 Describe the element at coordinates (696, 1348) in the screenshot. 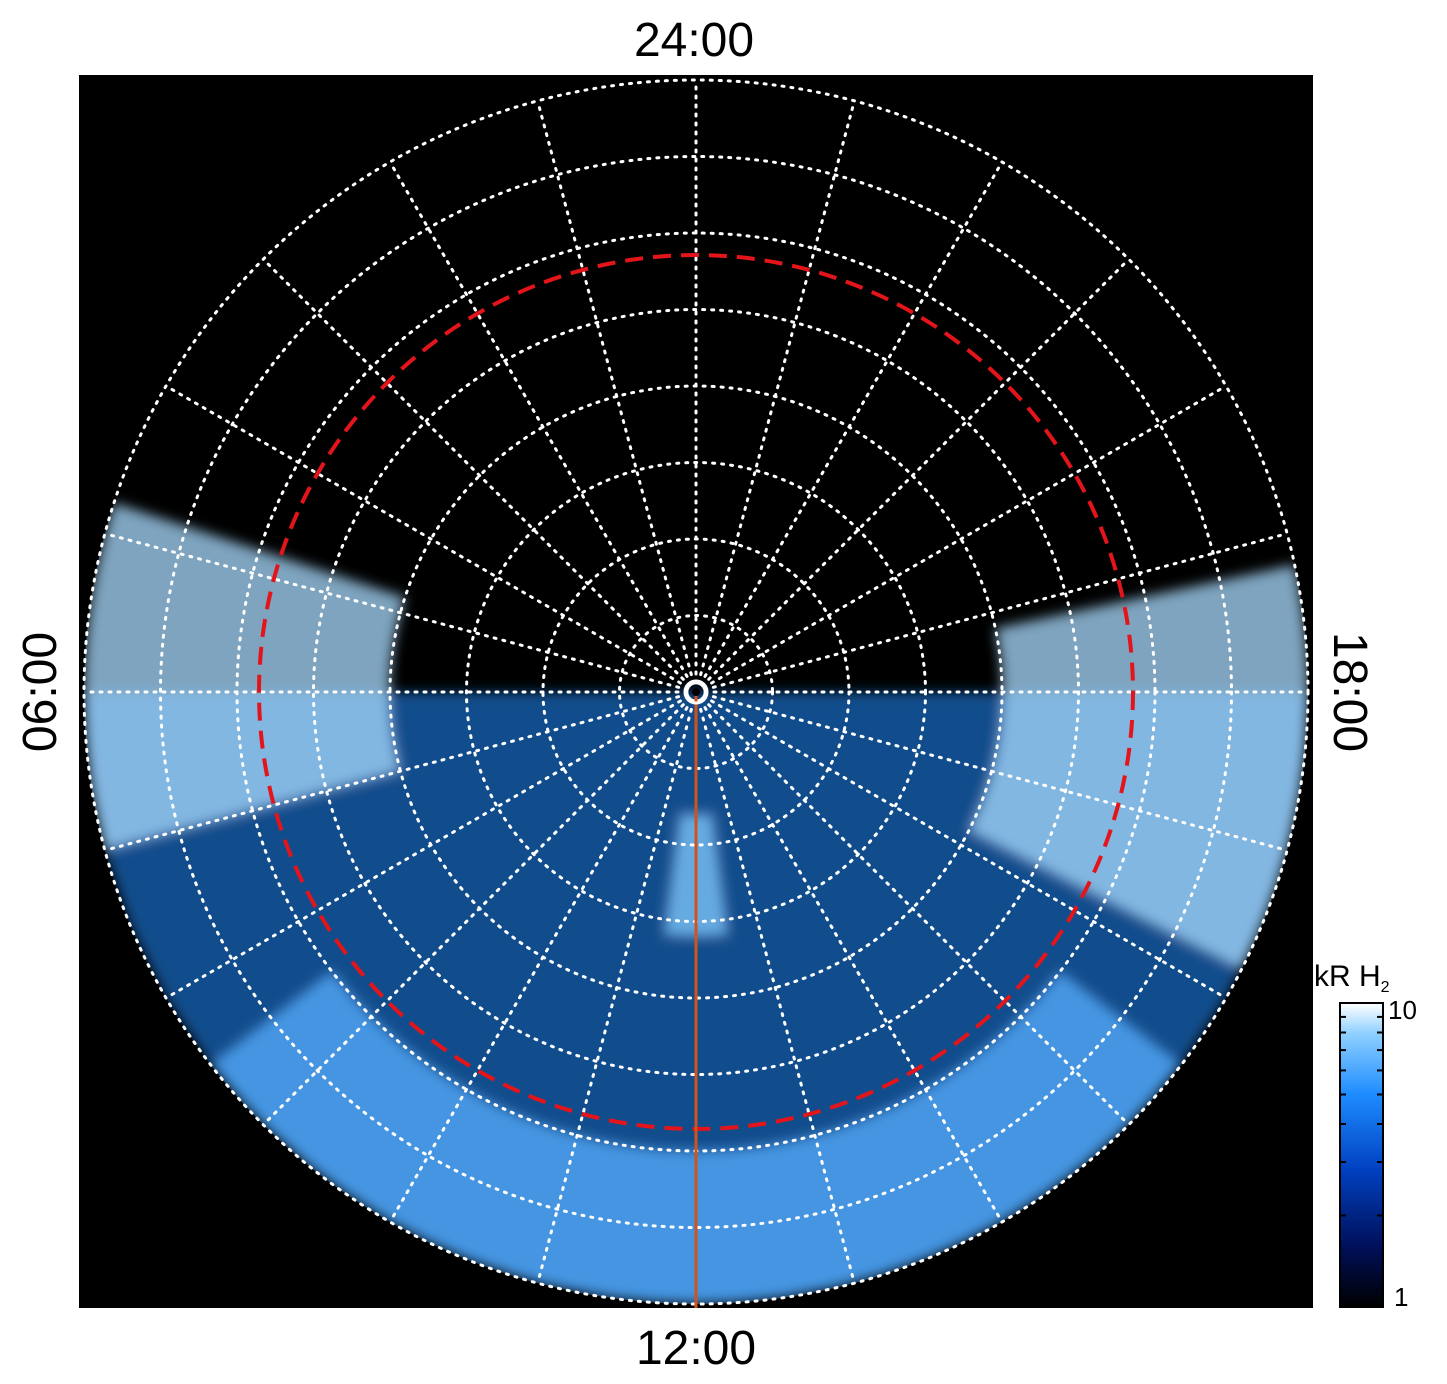

I see `local-time-label-bottom: 12:00` at that location.